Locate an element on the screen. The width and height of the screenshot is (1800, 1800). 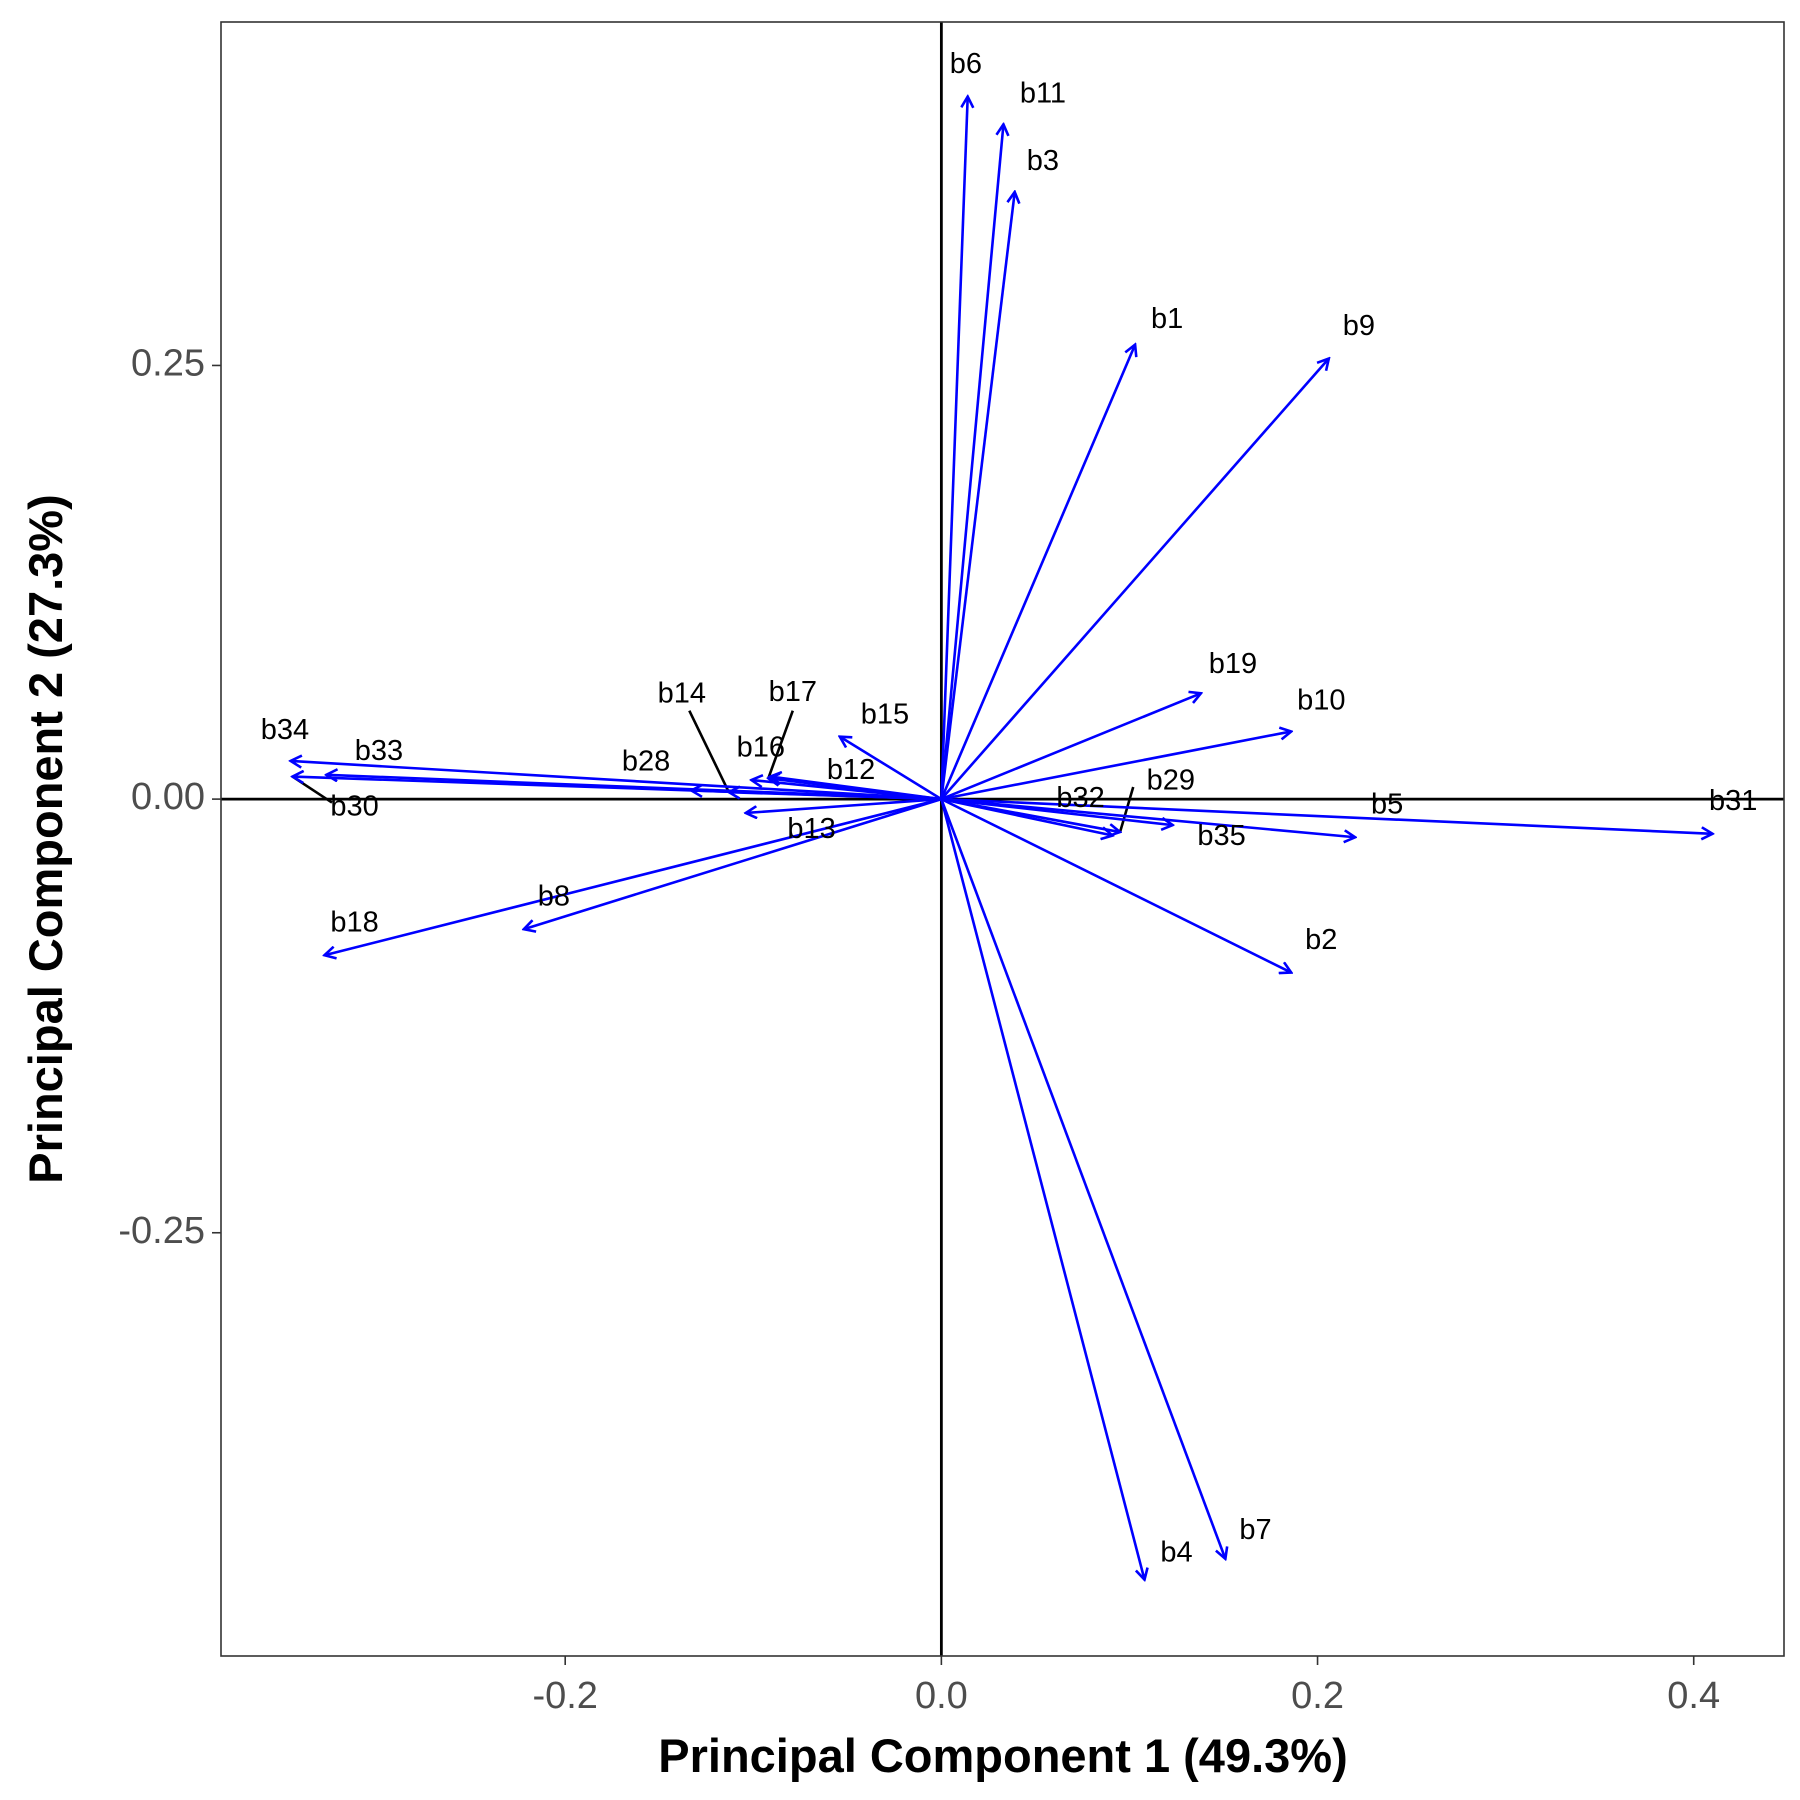
loading-label-b31: b31 is located at coordinates (1733, 801).